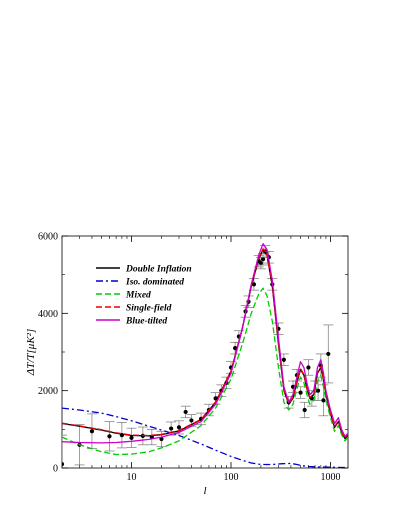 The height and width of the screenshot is (528, 408). What do you see at coordinates (330, 477) in the screenshot?
I see `x-tick-label: 1000` at bounding box center [330, 477].